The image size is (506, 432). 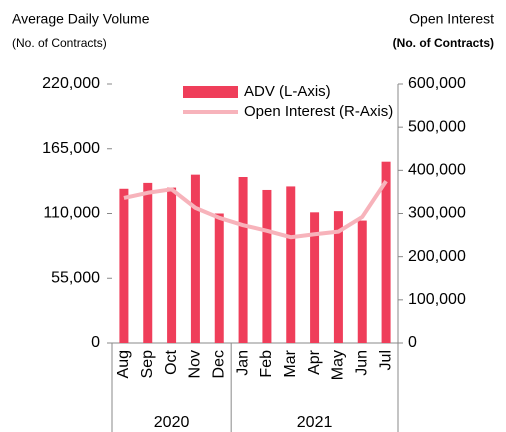 What do you see at coordinates (361, 363) in the screenshot?
I see `x-tick-label: Jun` at bounding box center [361, 363].